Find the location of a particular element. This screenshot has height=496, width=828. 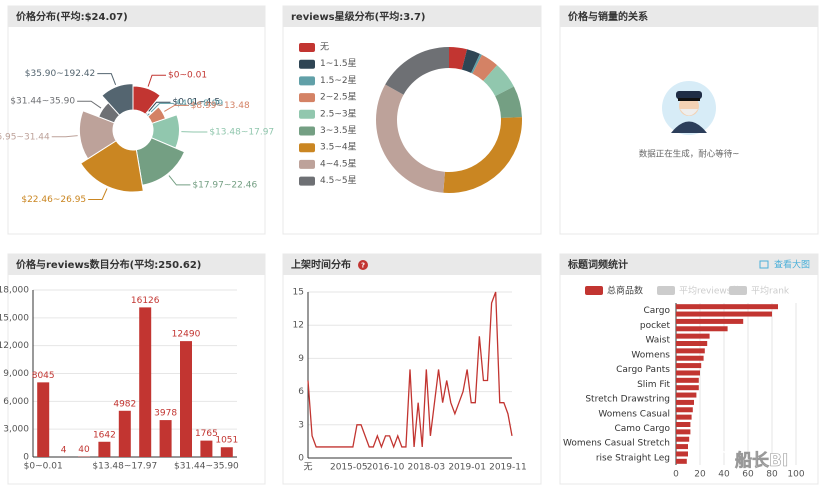

slice-label: $4.5~8.99 is located at coordinates (200, 104).